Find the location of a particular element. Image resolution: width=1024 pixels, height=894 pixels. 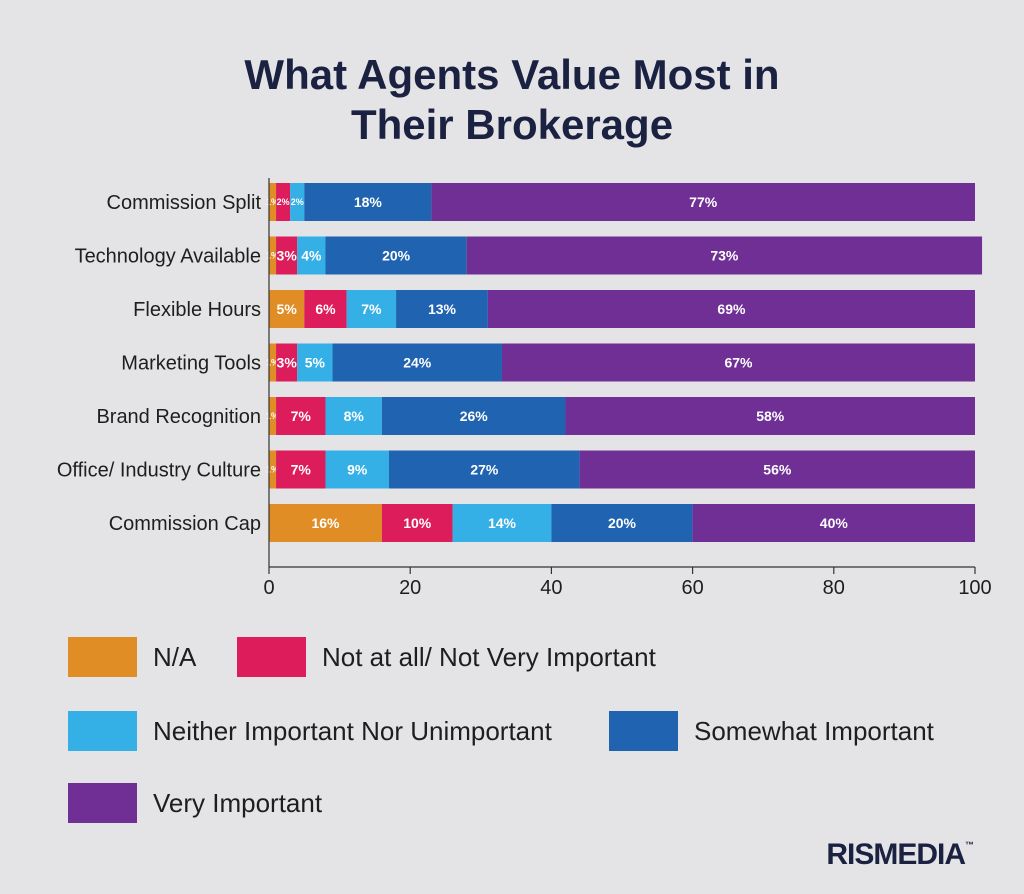

legend-item: Somewhat Important is located at coordinates (771, 731).